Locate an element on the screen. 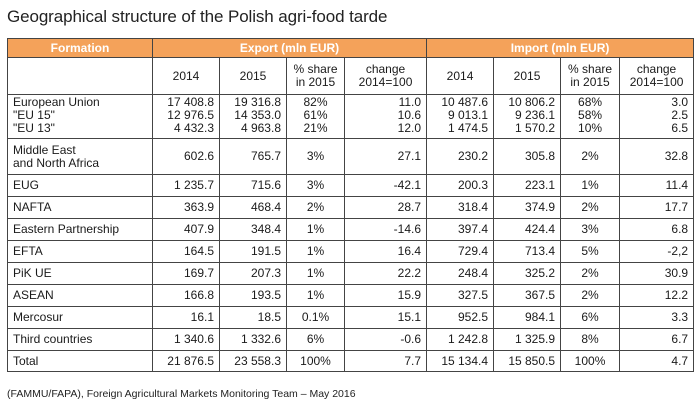 Image resolution: width=700 pixels, height=411 pixels. cell-export-change: 22.2 is located at coordinates (385, 273).